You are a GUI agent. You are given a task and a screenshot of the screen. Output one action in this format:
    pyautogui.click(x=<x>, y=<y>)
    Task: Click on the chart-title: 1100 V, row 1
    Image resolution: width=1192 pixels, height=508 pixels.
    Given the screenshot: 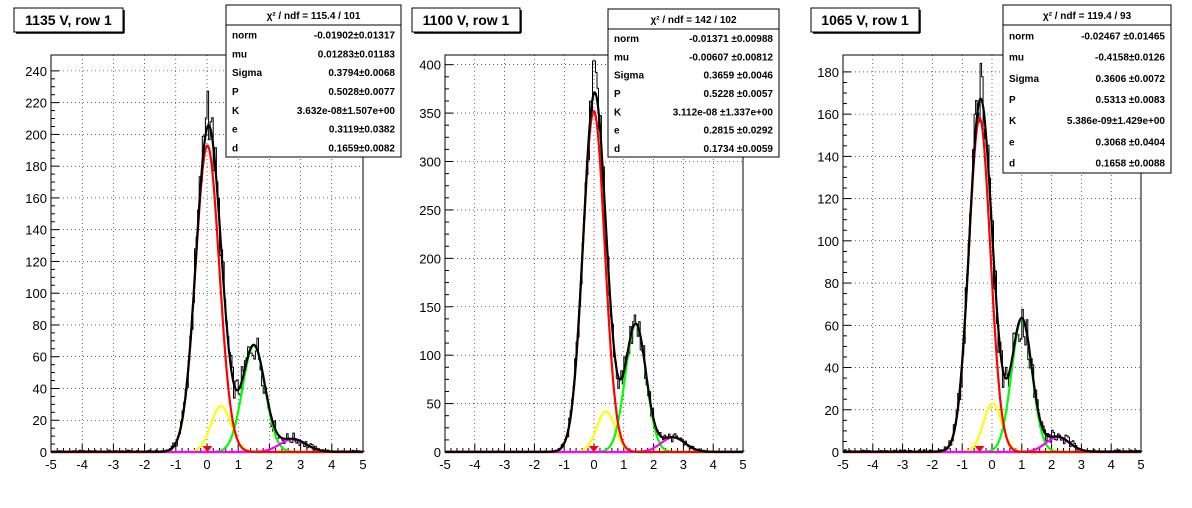 What is the action you would take?
    pyautogui.click(x=466, y=20)
    